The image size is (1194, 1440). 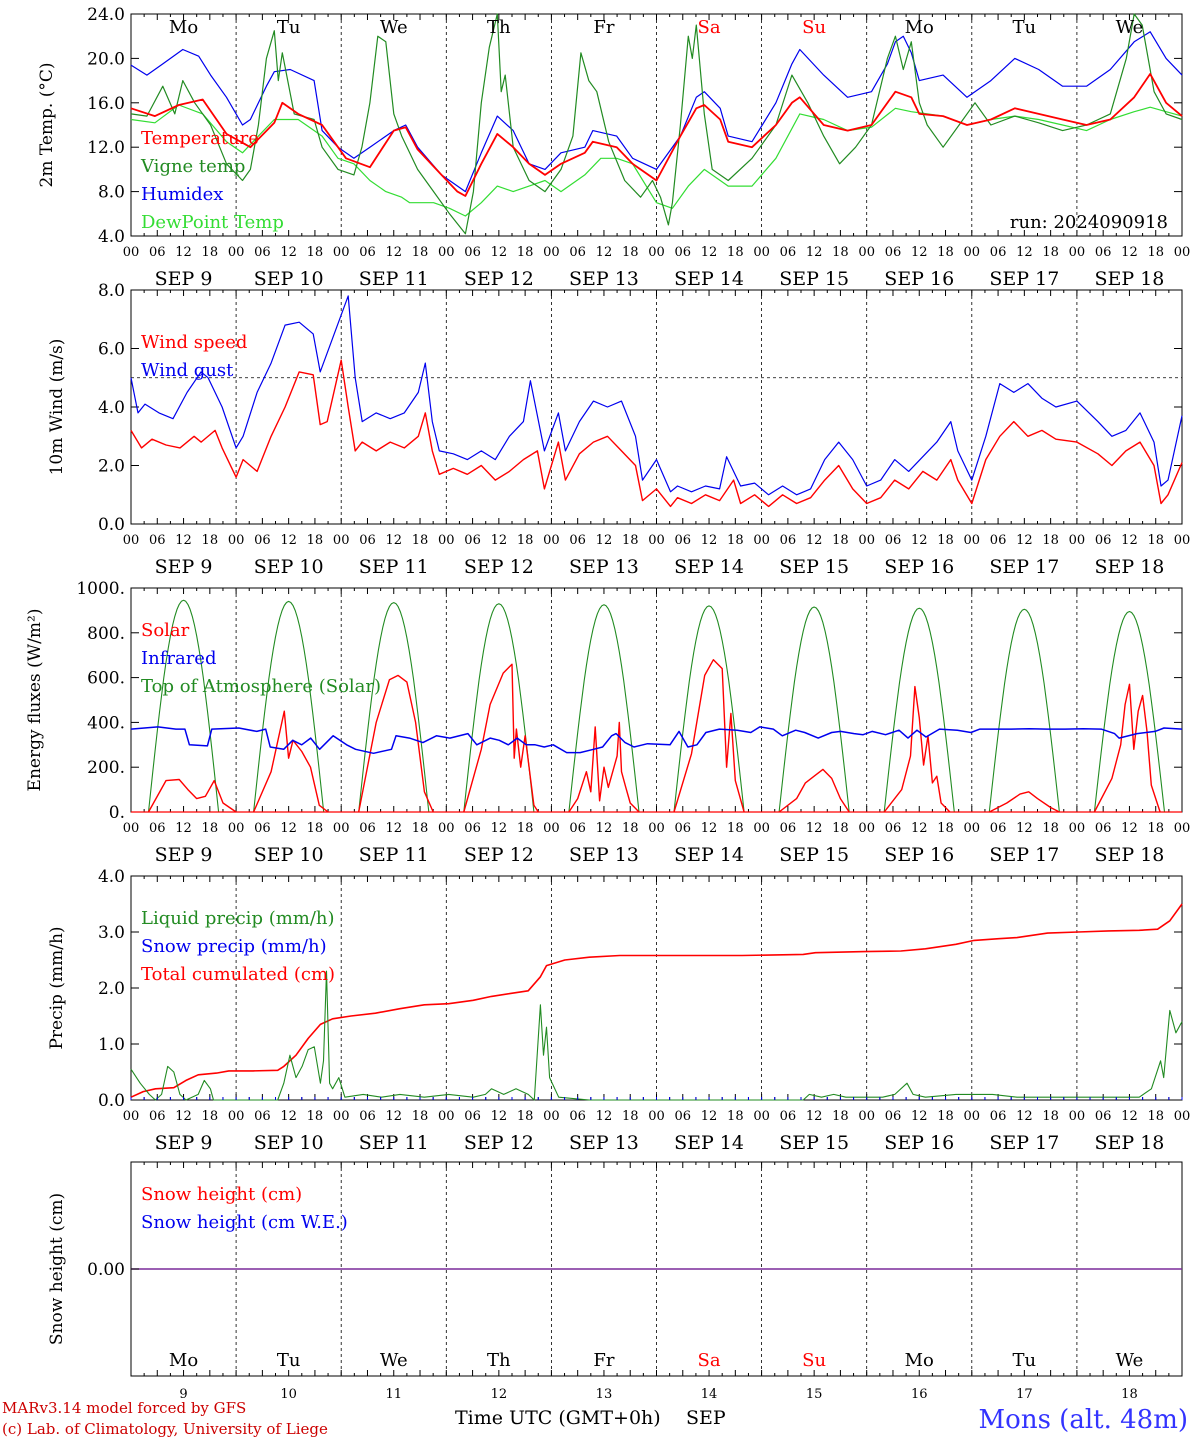 I want to click on legend-entry: Humidex, so click(x=182, y=194).